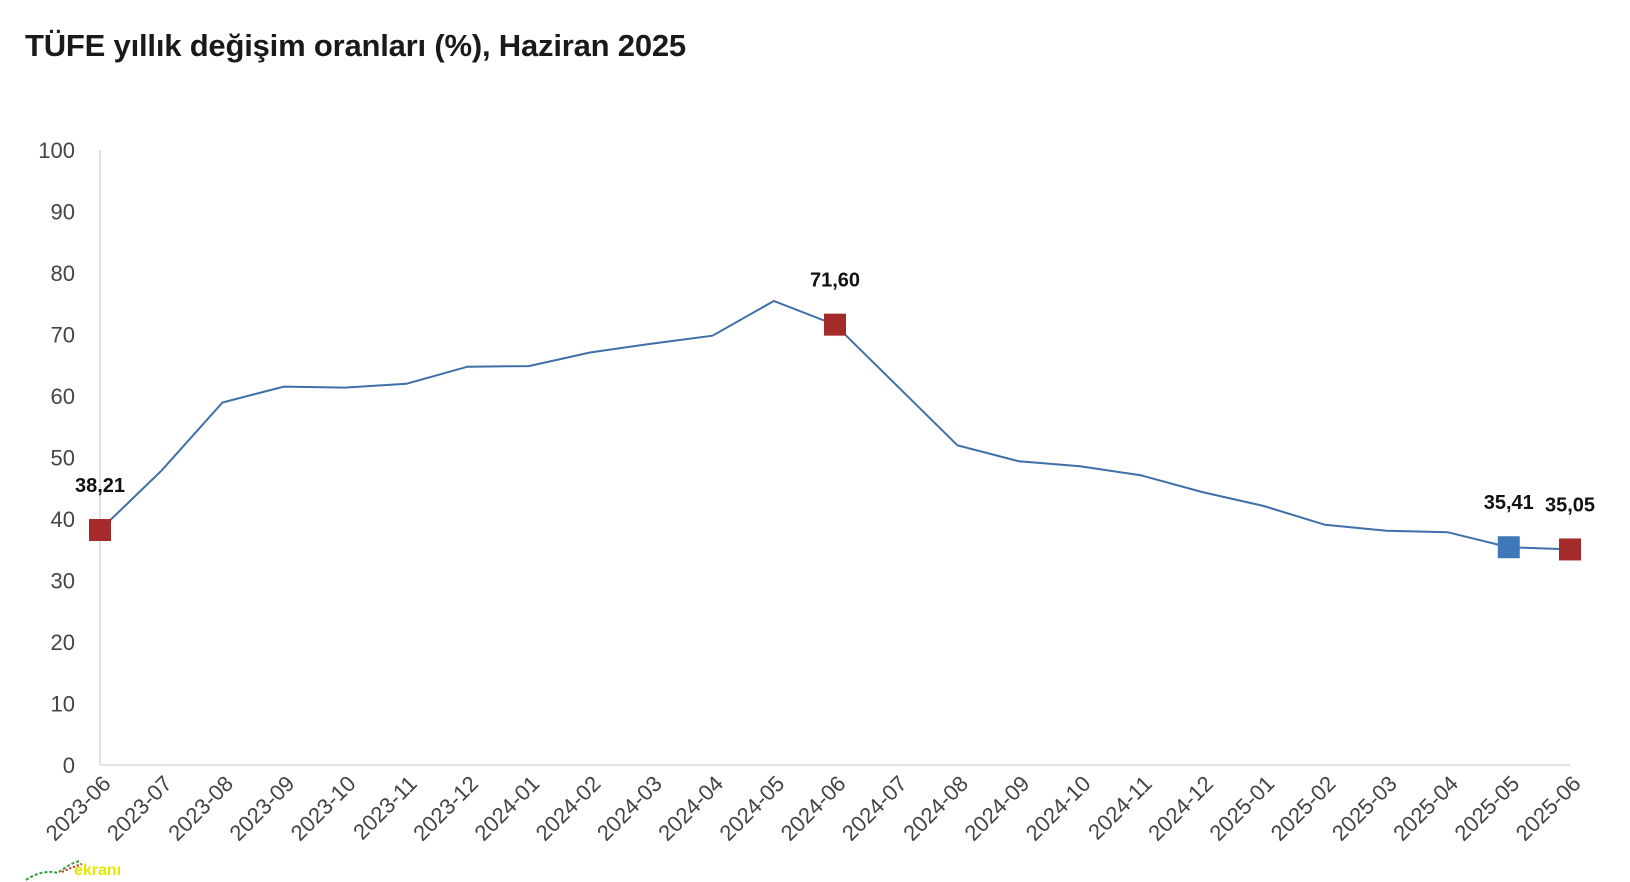 This screenshot has height=882, width=1630. I want to click on x-tick-label: 2023-11, so click(385, 808).